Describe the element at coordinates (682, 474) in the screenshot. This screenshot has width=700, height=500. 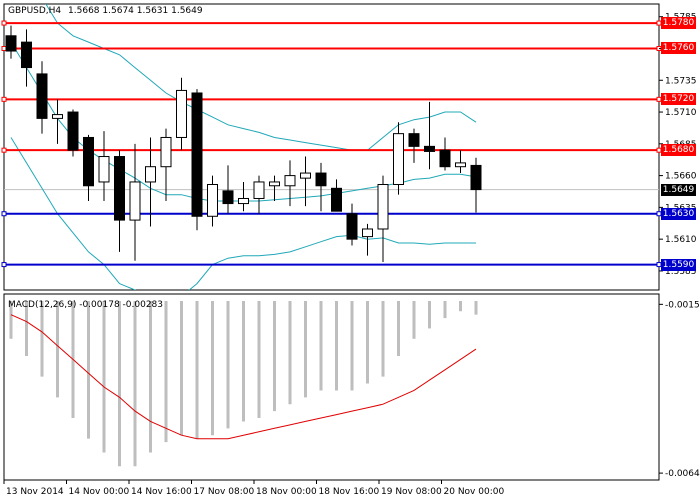
I see `macd-axis-tick-label: -0.0064` at that location.